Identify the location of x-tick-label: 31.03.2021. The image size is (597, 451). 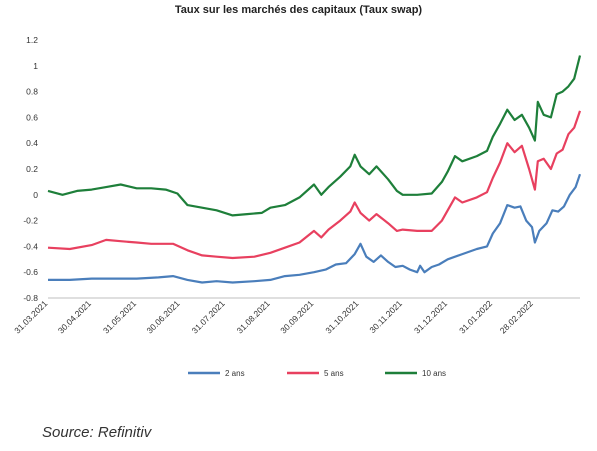
(30, 316).